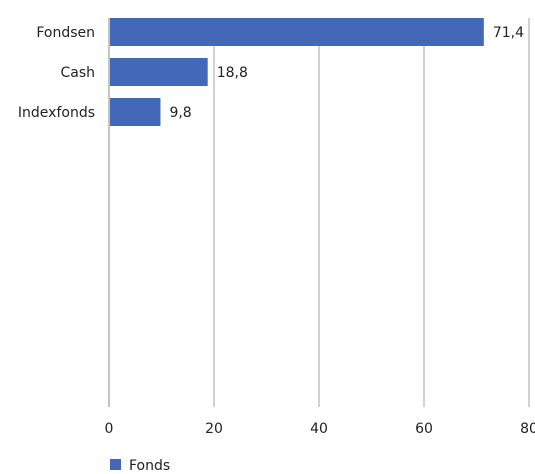  Describe the element at coordinates (180, 113) in the screenshot. I see `data-label-indexfonds: 9,8` at that location.